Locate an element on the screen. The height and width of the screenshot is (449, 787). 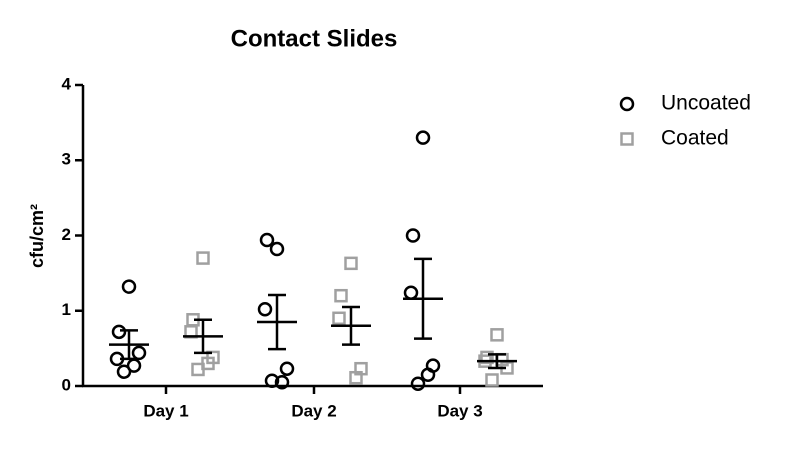
y-axis-label: cfu/cm² is located at coordinates (37, 236).